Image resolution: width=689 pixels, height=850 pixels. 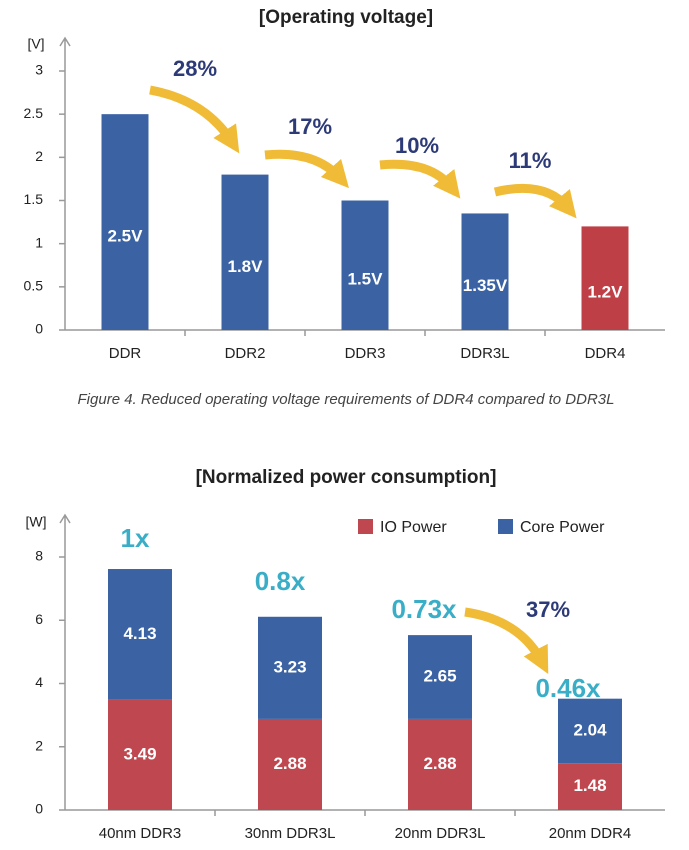 What do you see at coordinates (562, 527) in the screenshot?
I see `legend-label: Core Power` at bounding box center [562, 527].